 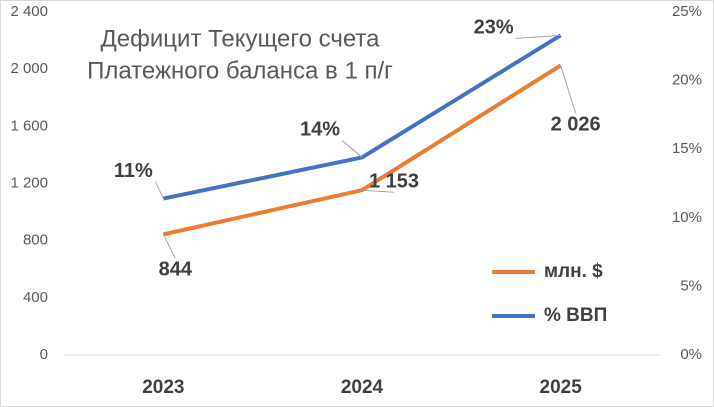 What do you see at coordinates (362, 387) in the screenshot?
I see `x-tick-label: 2024` at bounding box center [362, 387].